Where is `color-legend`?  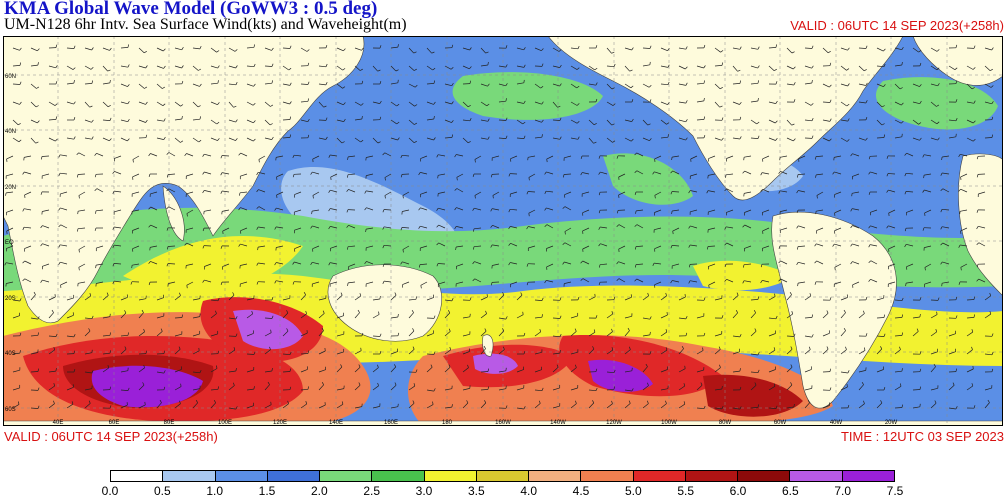 color-legend is located at coordinates (502, 476).